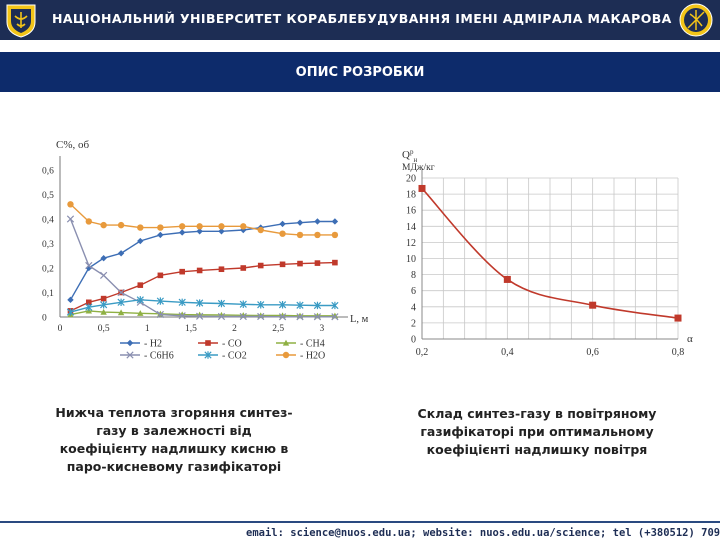 The width and height of the screenshot is (720, 540). I want to click on chart2-curve, so click(550, 253).